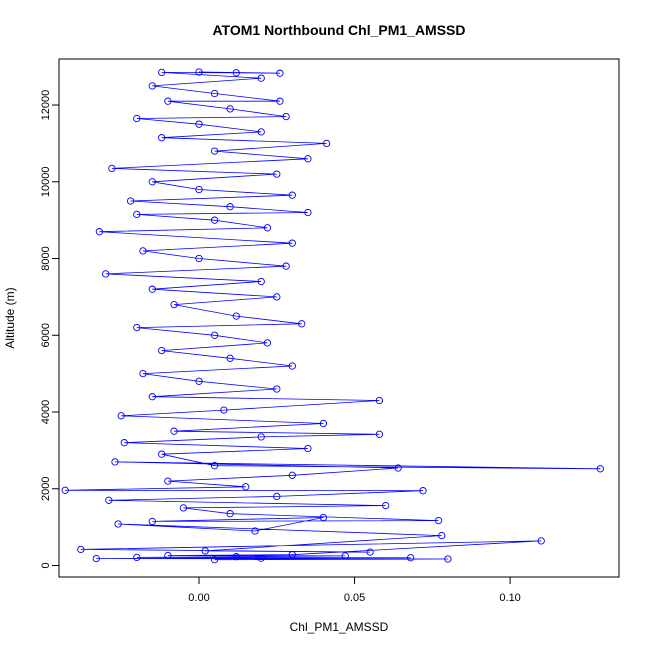  What do you see at coordinates (198, 598) in the screenshot?
I see `x-tick-label: 0.00` at bounding box center [198, 598].